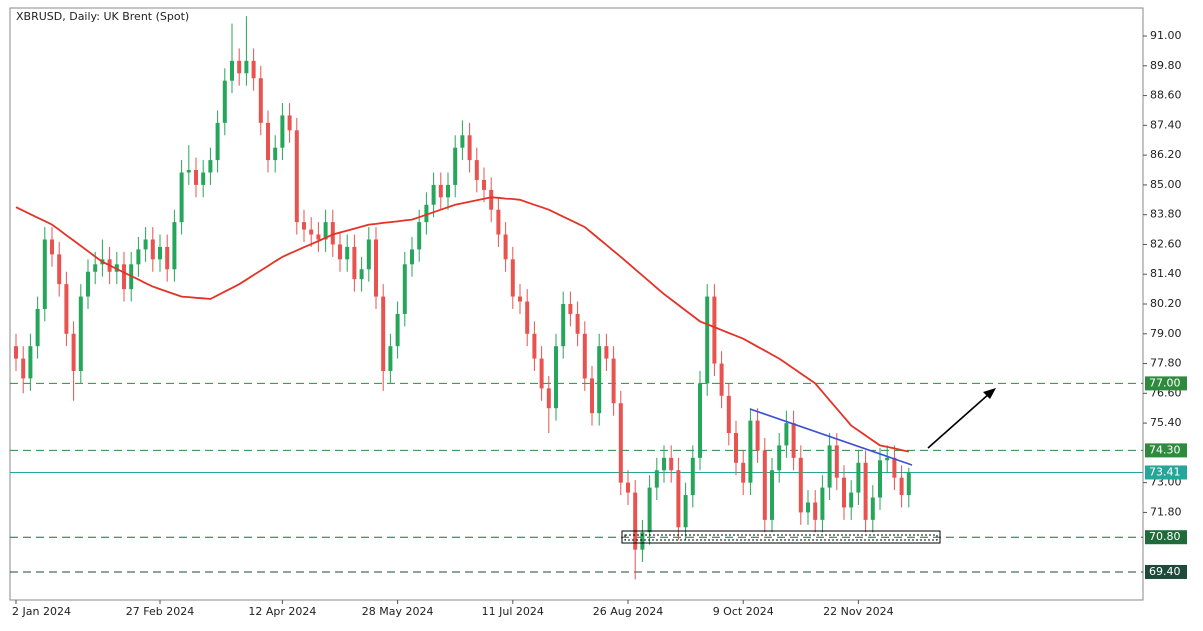 Image resolution: width=1203 pixels, height=631 pixels. Describe the element at coordinates (959, 420) in the screenshot. I see `arrow-line` at that location.